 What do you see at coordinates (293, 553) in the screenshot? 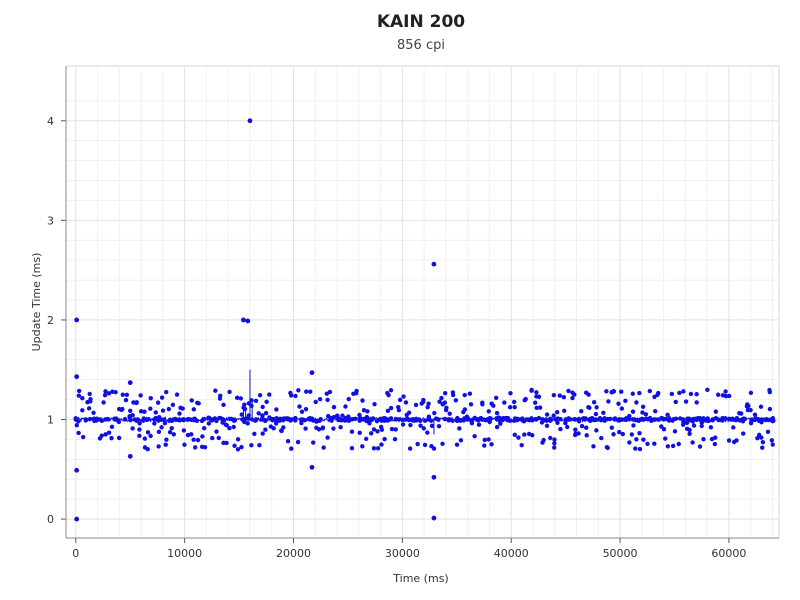
I see `x-tick-label: 20000` at bounding box center [293, 553].